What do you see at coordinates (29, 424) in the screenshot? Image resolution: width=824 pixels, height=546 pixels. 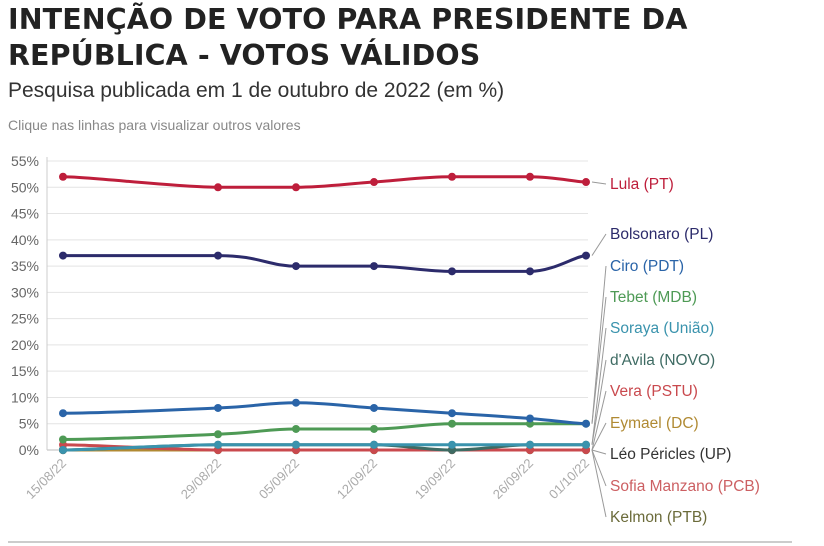 I see `y-tick-label: 5%` at bounding box center [29, 424].